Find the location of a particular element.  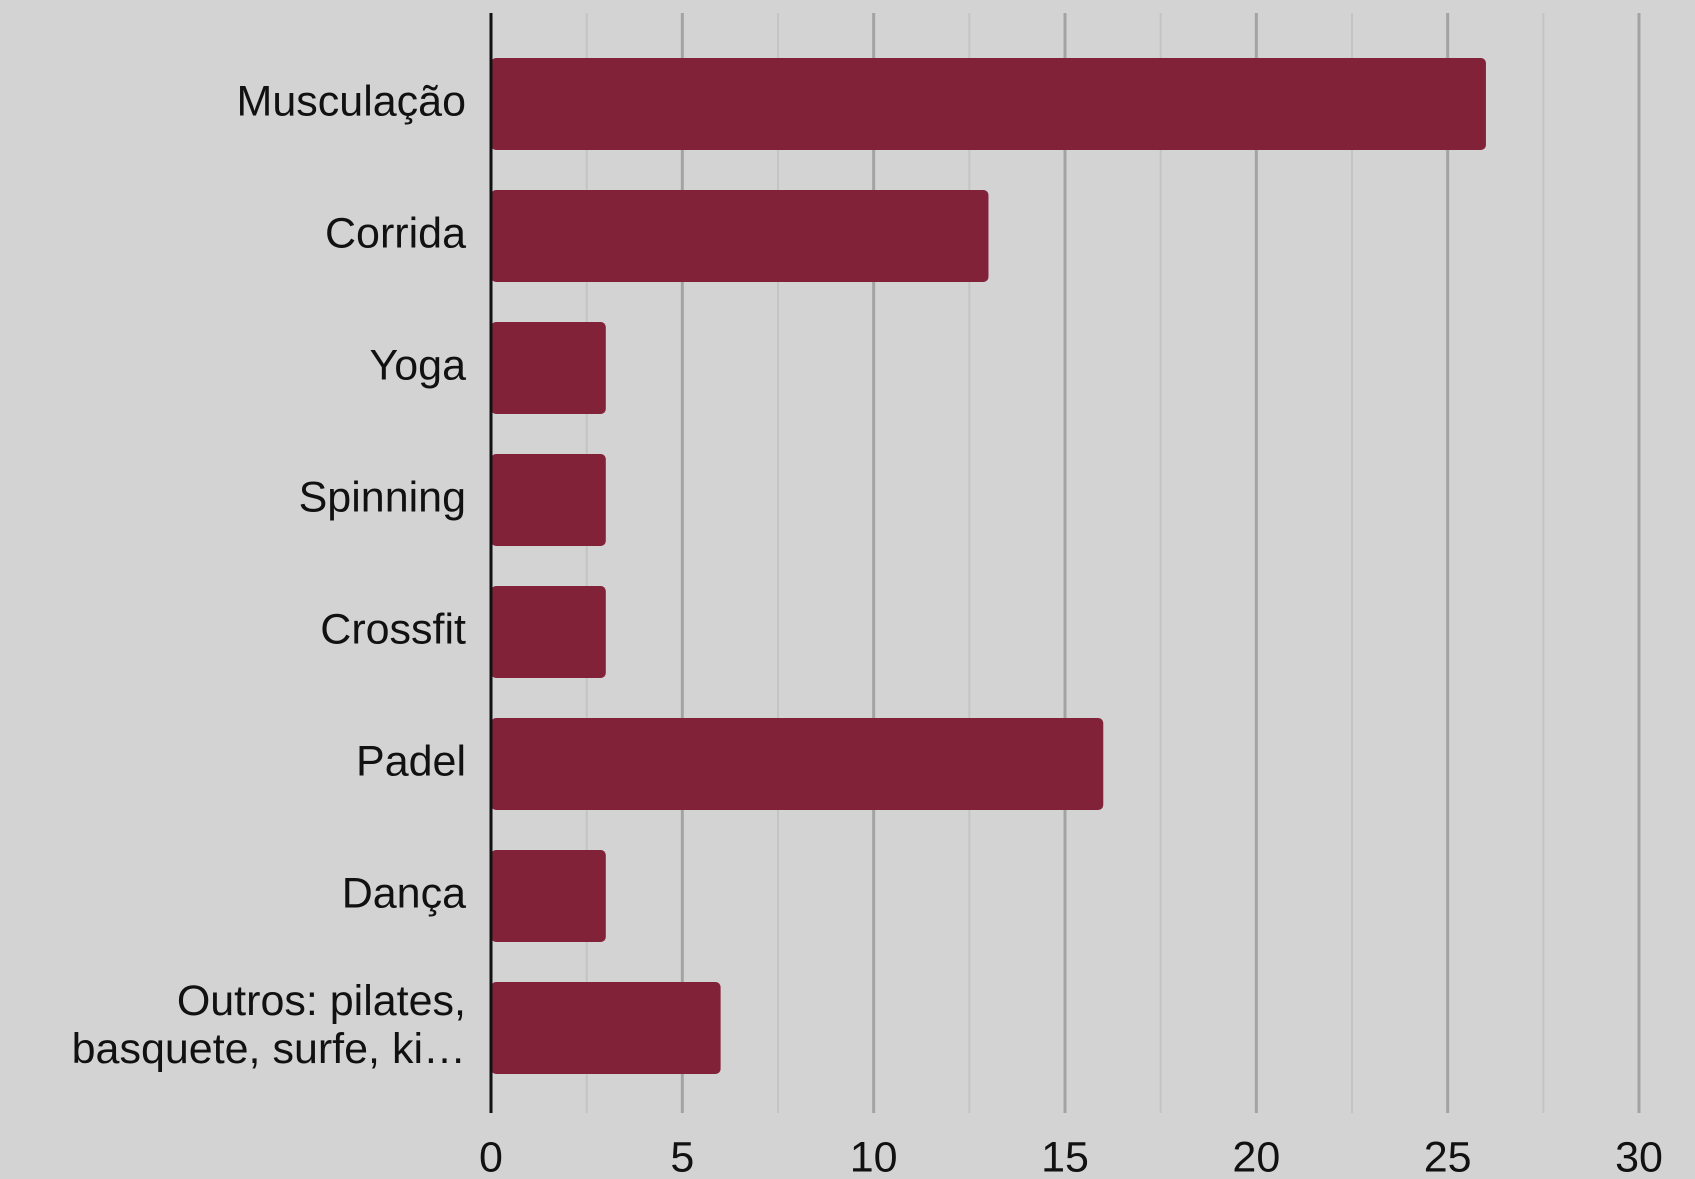

x-tick-label: 15 is located at coordinates (1065, 1156).